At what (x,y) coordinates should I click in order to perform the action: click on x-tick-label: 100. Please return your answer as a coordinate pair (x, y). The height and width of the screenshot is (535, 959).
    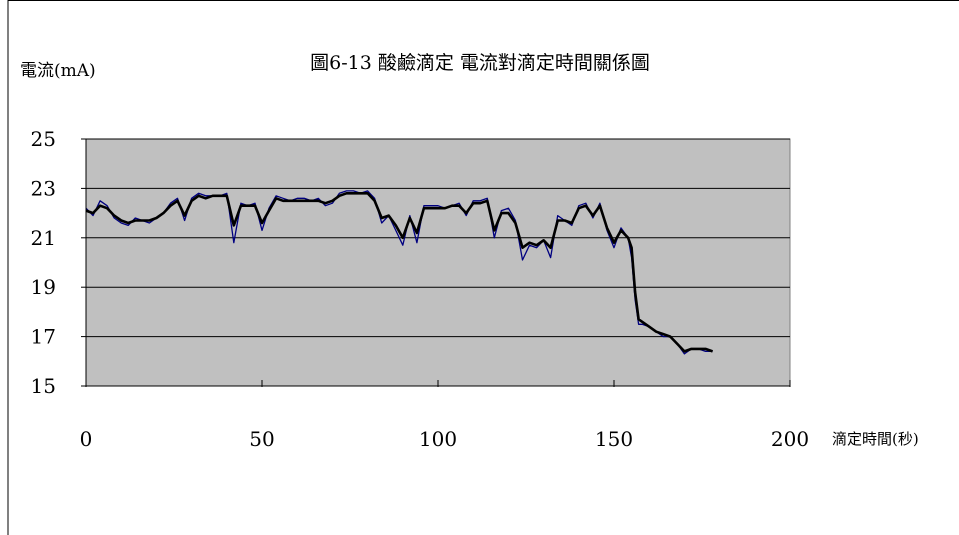
    Looking at the image, I should click on (438, 439).